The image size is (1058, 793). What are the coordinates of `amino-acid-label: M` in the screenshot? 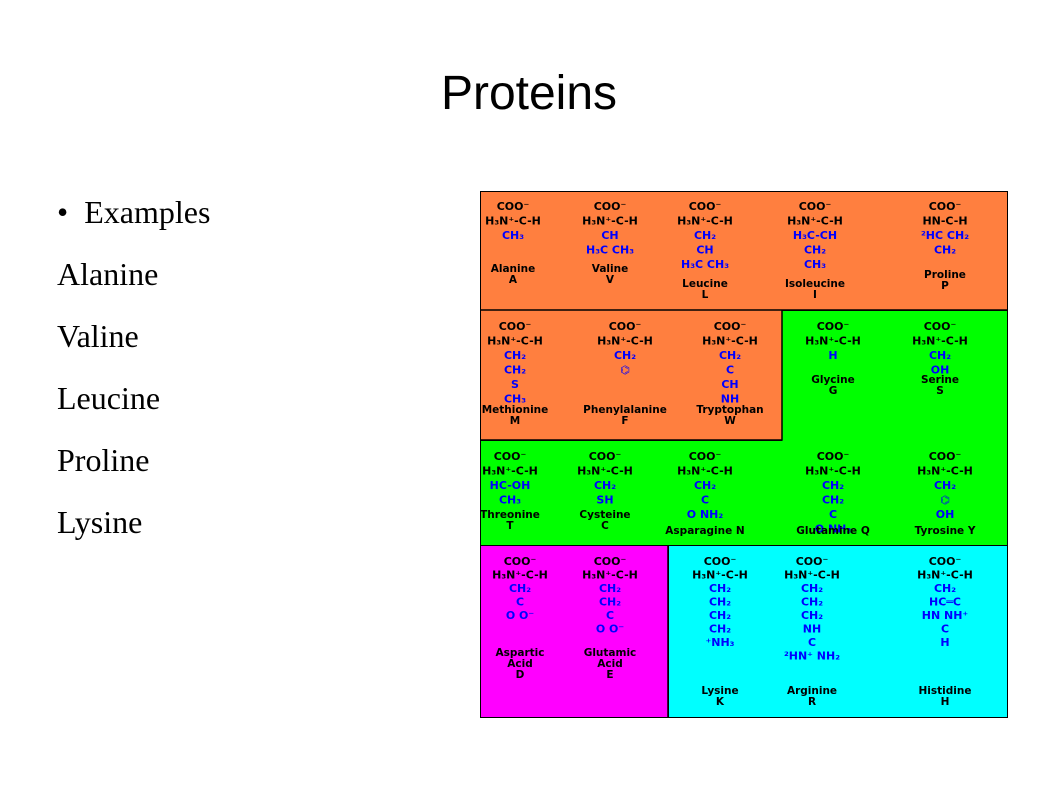 It's located at (515, 421).